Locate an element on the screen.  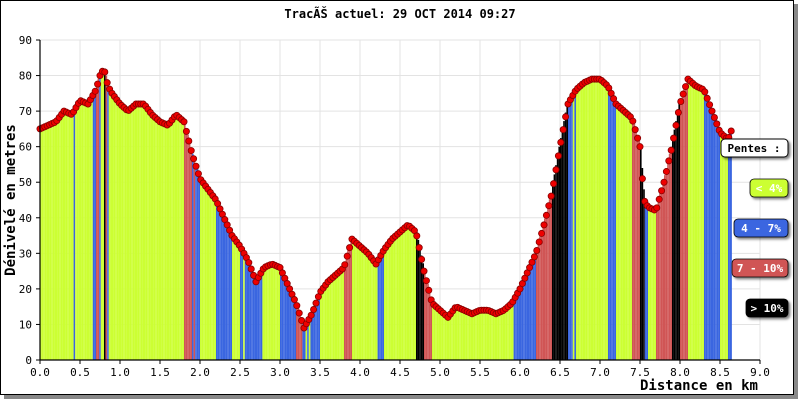
x-tick-label-6: 3.0 is located at coordinates (280, 372).